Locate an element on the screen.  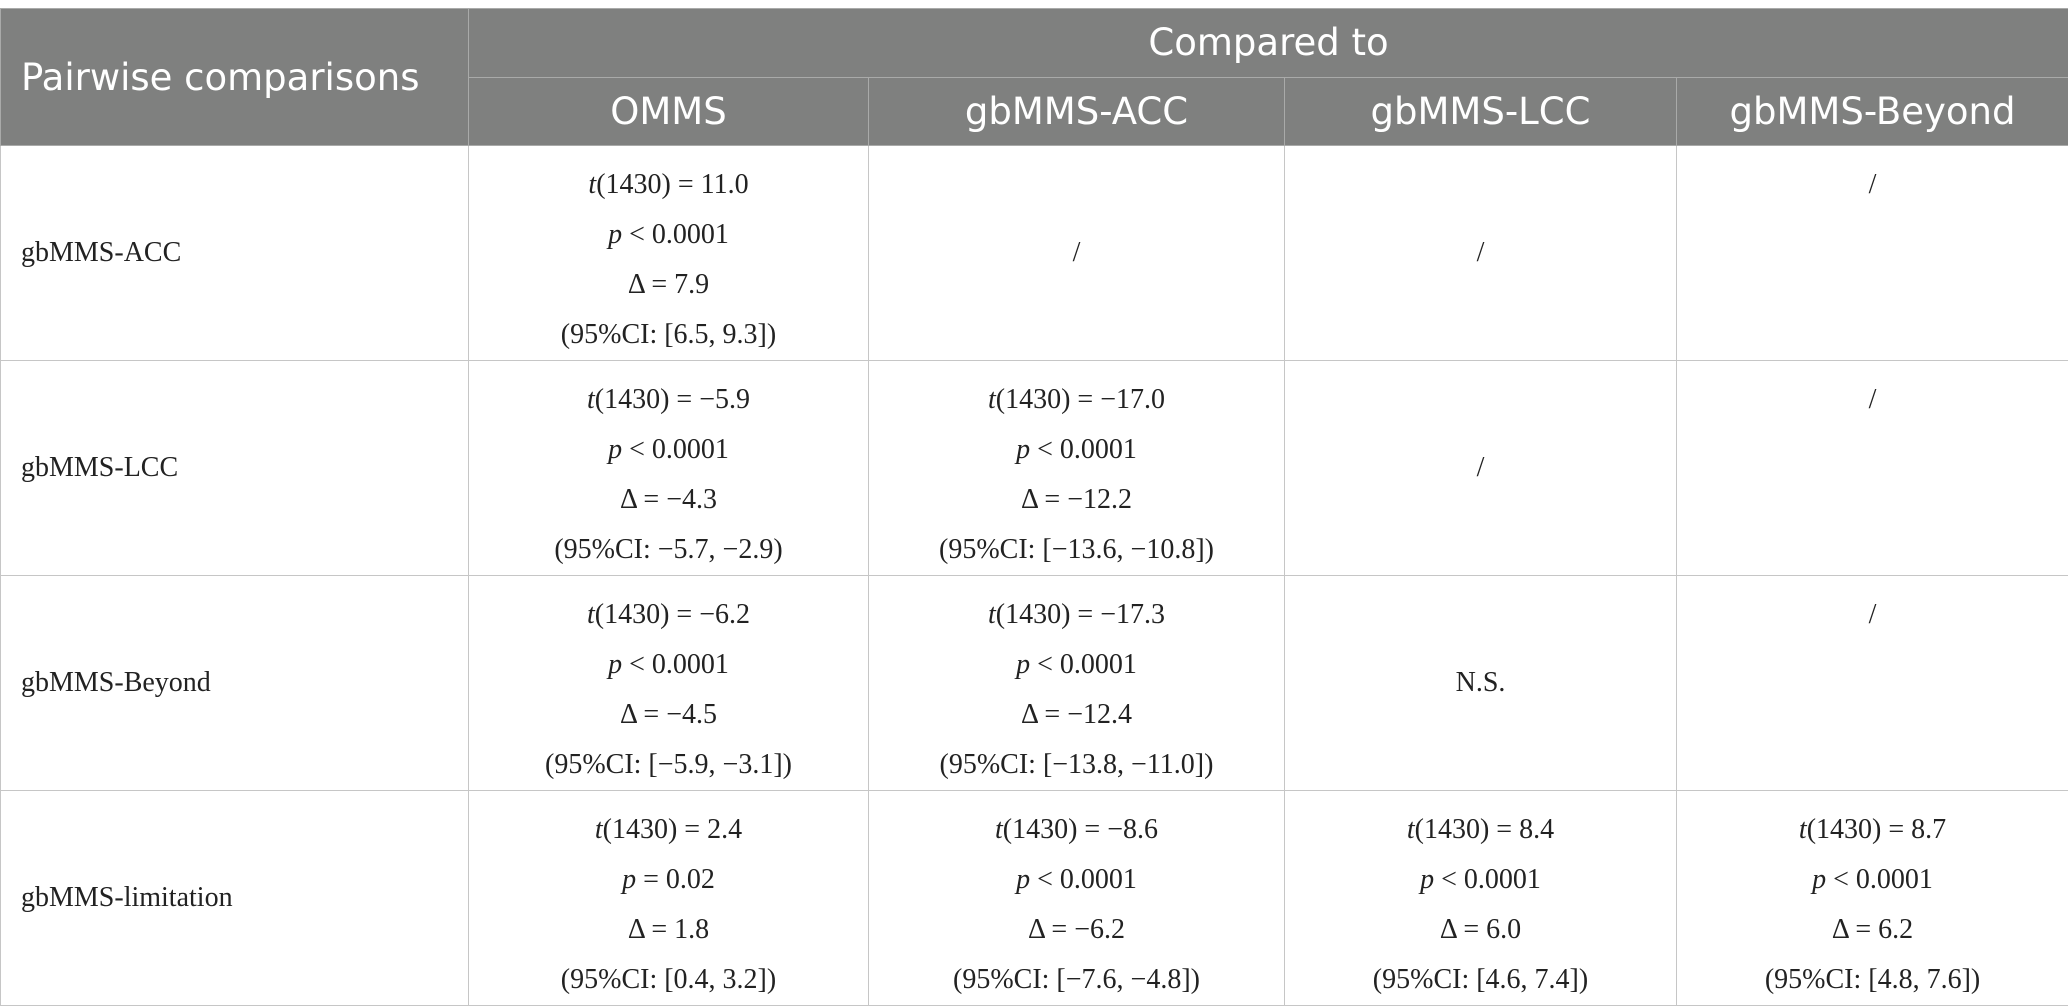
confidence-interval: (95%CI: [−13.8, −11.0]) is located at coordinates (1076, 764).